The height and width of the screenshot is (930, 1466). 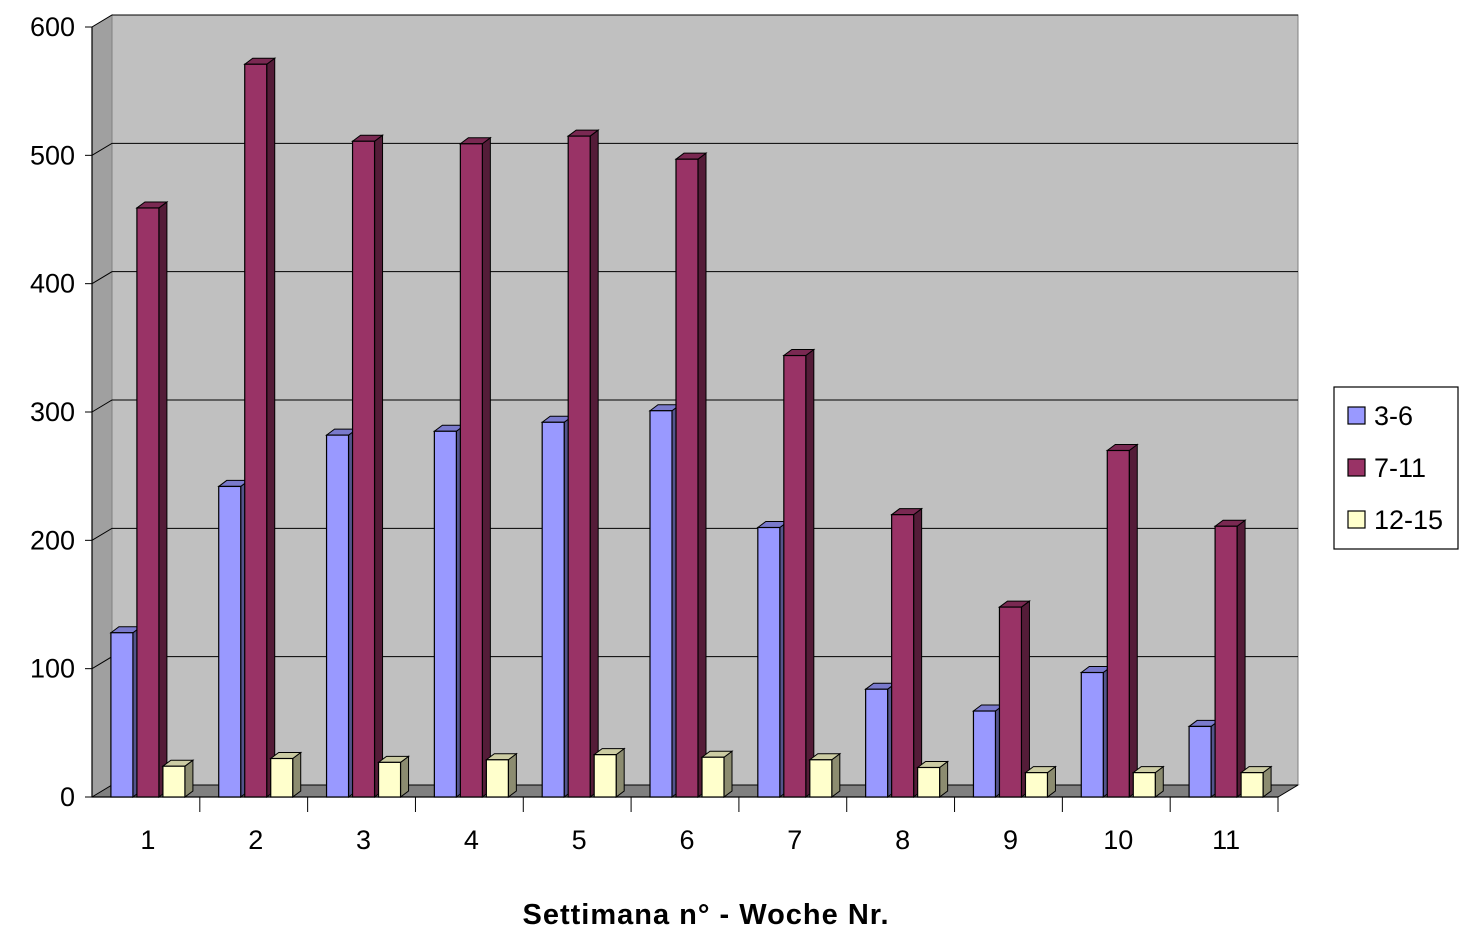 What do you see at coordinates (579, 840) in the screenshot?
I see `x-tick-label: 5` at bounding box center [579, 840].